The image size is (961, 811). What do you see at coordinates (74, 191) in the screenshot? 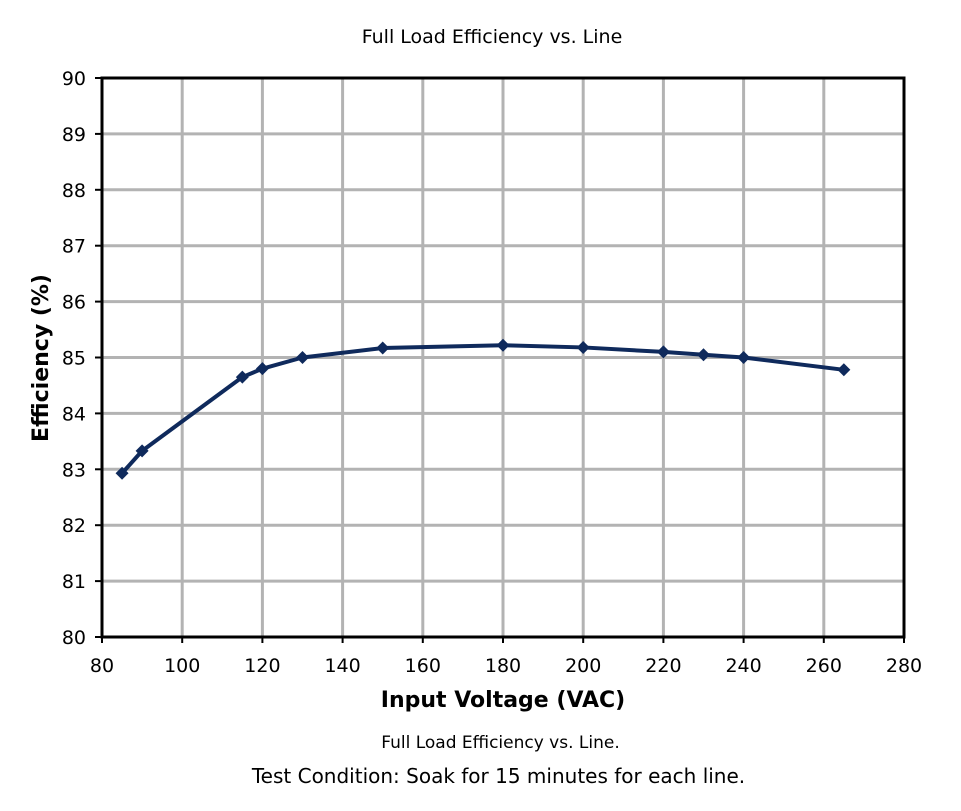
I see `y-tick-label: 88` at bounding box center [74, 191].